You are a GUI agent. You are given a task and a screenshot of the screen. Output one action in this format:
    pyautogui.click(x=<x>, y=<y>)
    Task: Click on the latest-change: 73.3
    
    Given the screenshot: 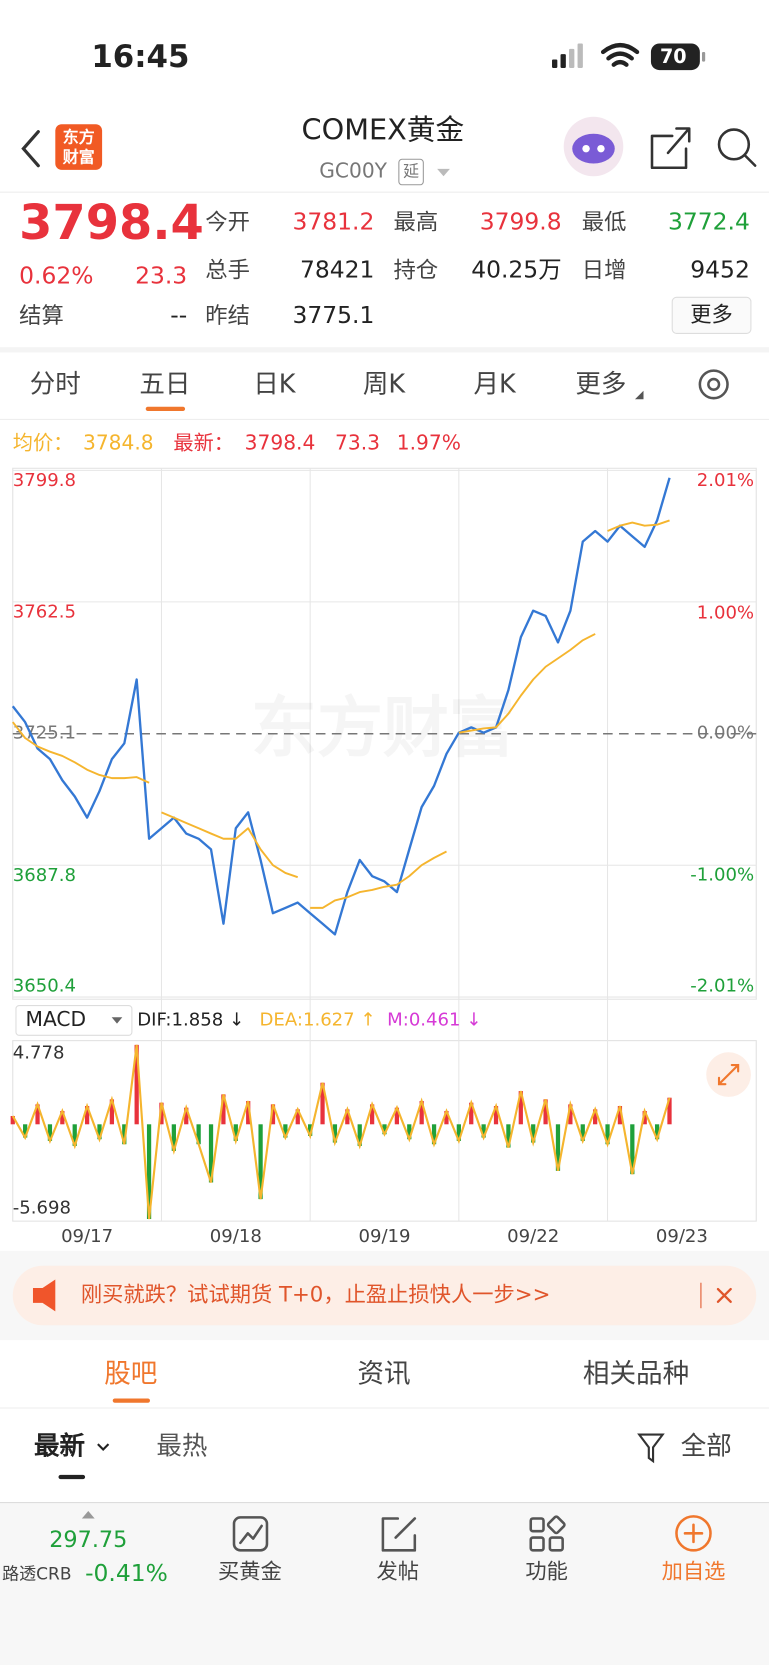 What is the action you would take?
    pyautogui.click(x=357, y=442)
    